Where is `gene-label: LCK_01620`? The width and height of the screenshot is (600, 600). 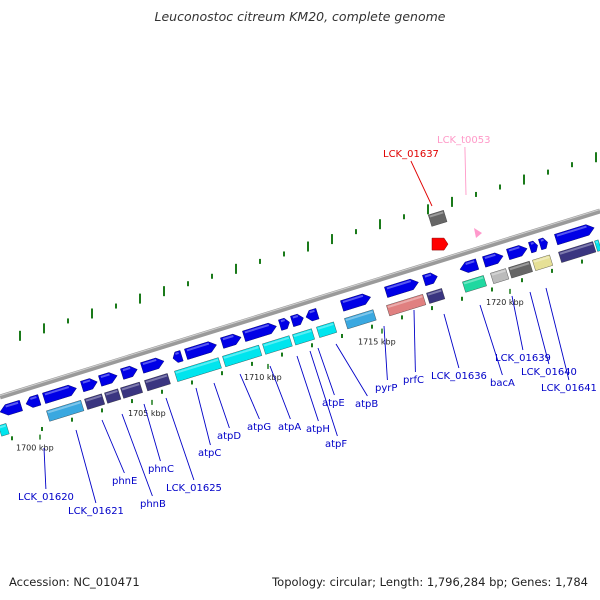 gene-label: LCK_01620 is located at coordinates (46, 497).